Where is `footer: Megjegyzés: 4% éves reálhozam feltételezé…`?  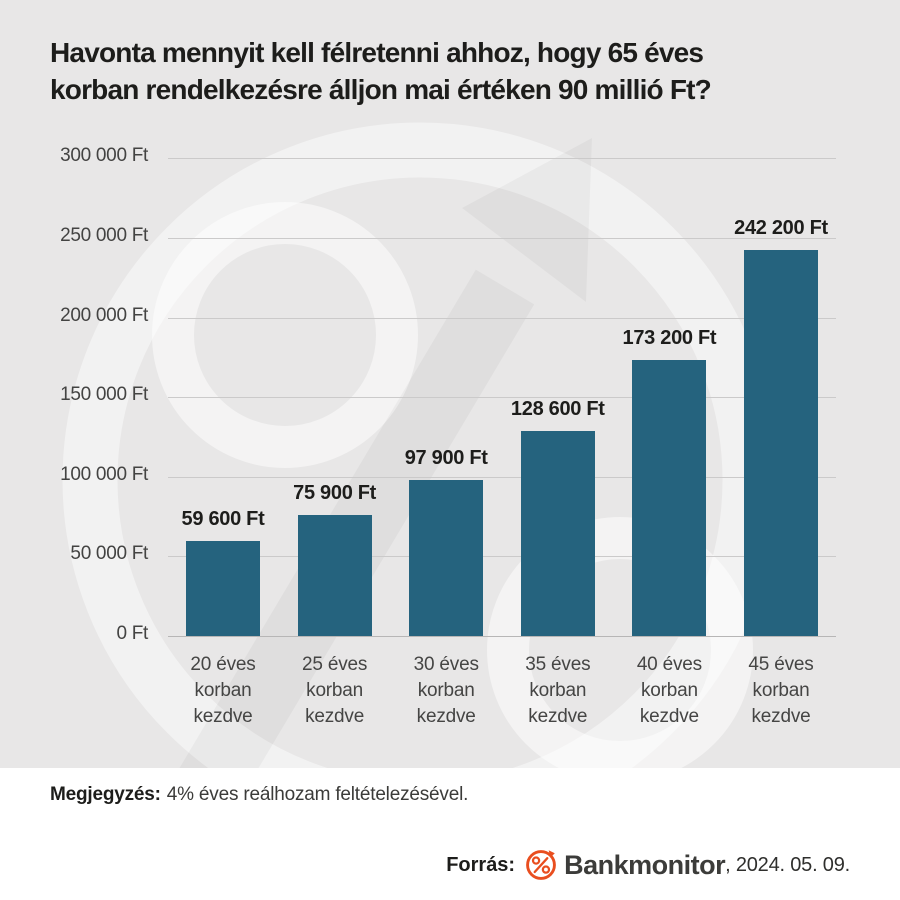 footer: Megjegyzés: 4% éves reálhozam feltételezé… is located at coordinates (450, 834).